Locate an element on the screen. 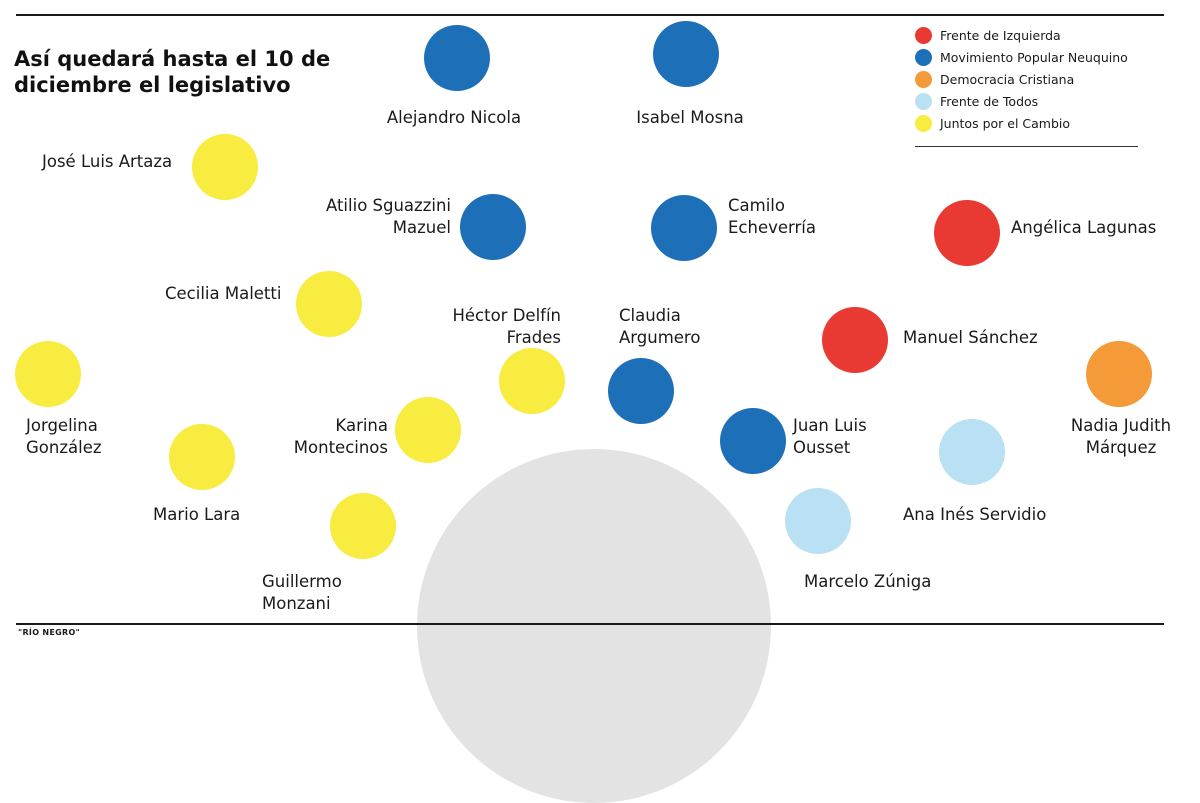  label-ana-ines-servidio: Ana Inés Servidio is located at coordinates (974, 515).